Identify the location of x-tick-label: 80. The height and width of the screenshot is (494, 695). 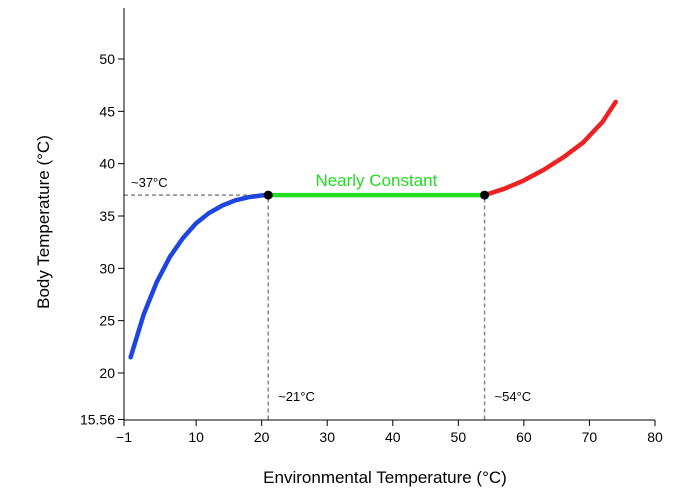
(655, 437).